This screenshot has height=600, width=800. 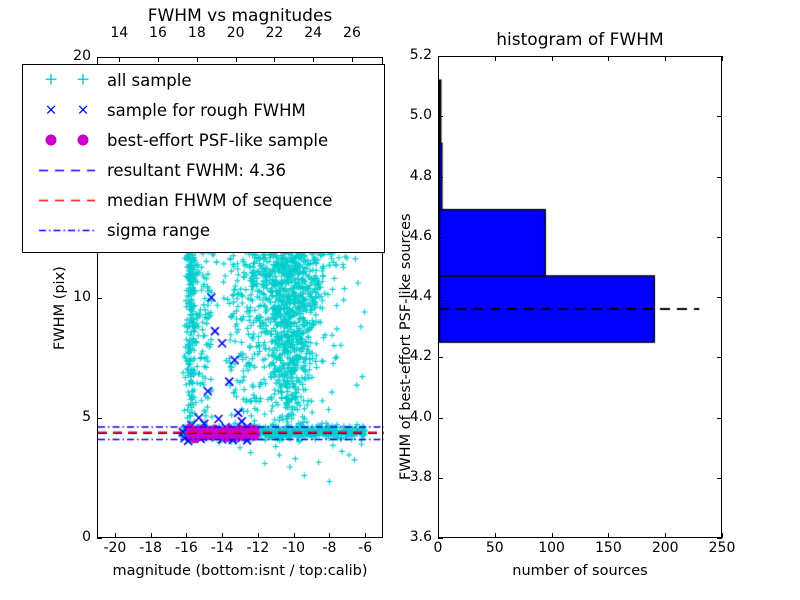 I want to click on legend-label: resultant FWHM: 4.36, so click(x=196, y=170).